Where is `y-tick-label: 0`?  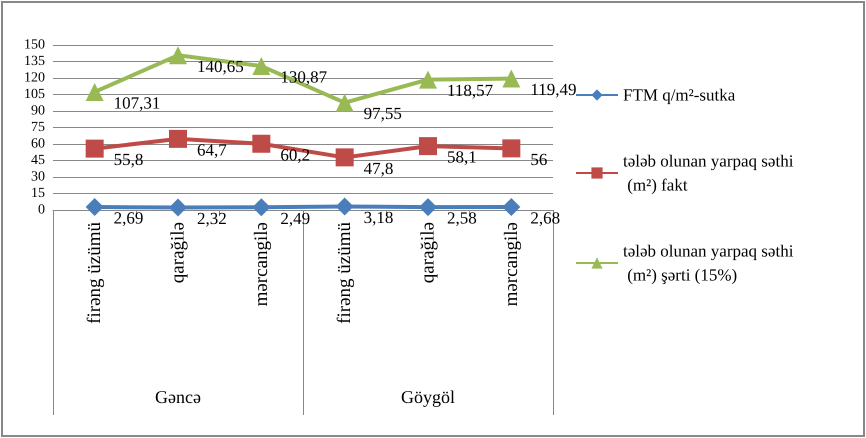 y-tick-label: 0 is located at coordinates (41, 210).